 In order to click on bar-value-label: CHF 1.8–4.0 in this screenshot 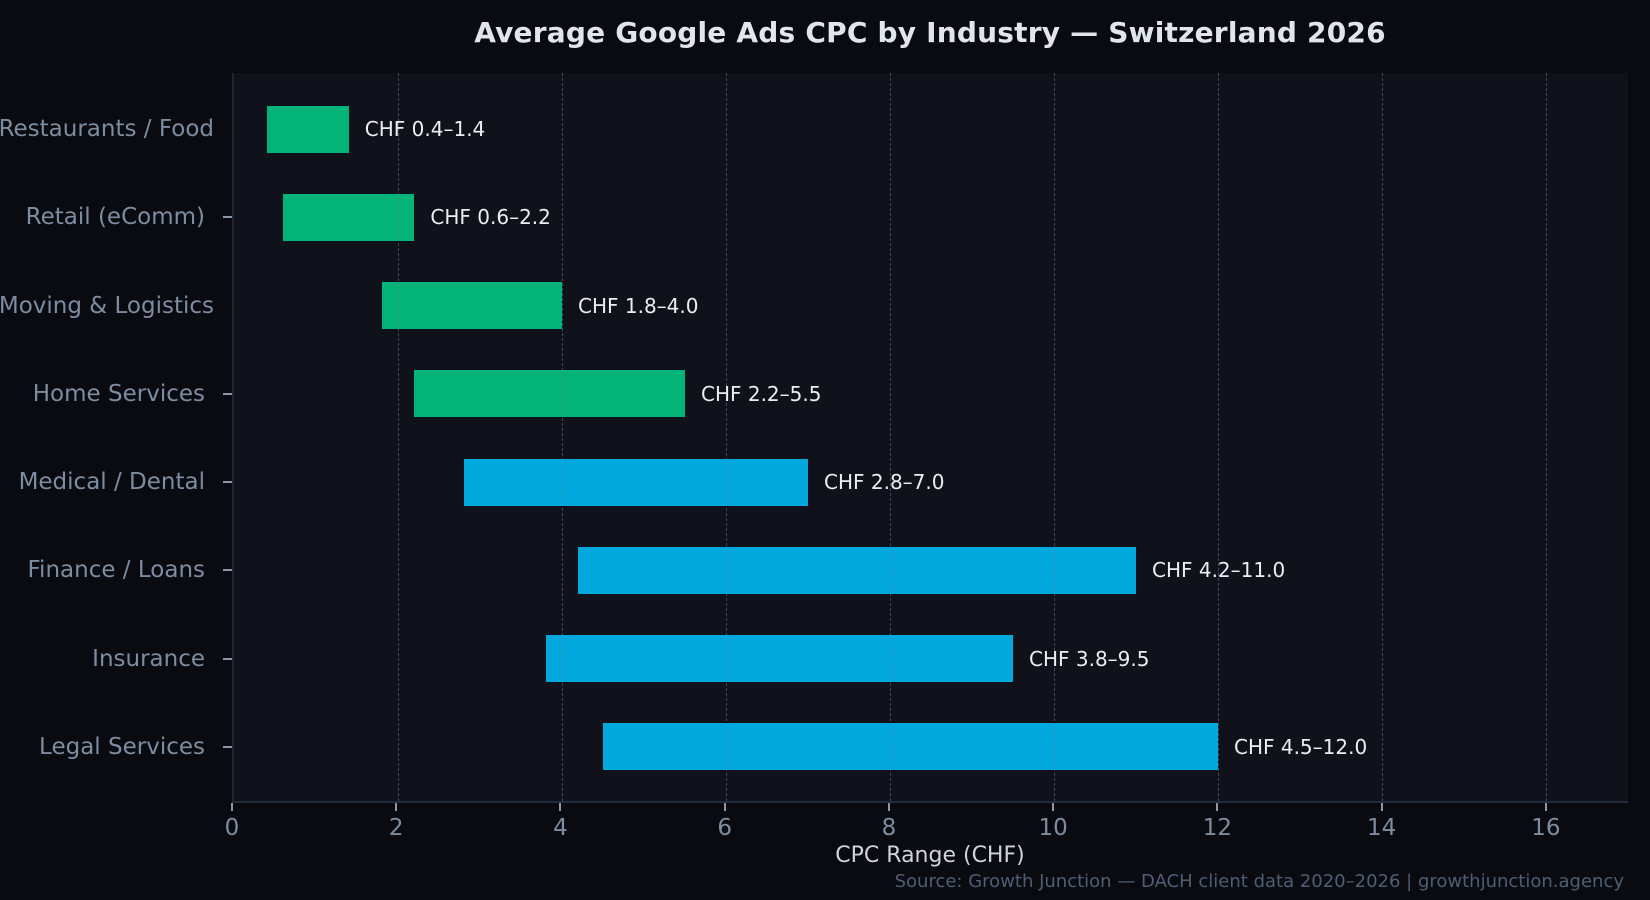, I will do `click(638, 305)`.